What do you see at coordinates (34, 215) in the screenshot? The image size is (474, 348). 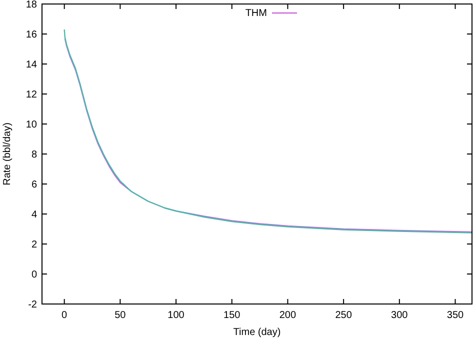 I see `y-tick-label: 4` at bounding box center [34, 215].